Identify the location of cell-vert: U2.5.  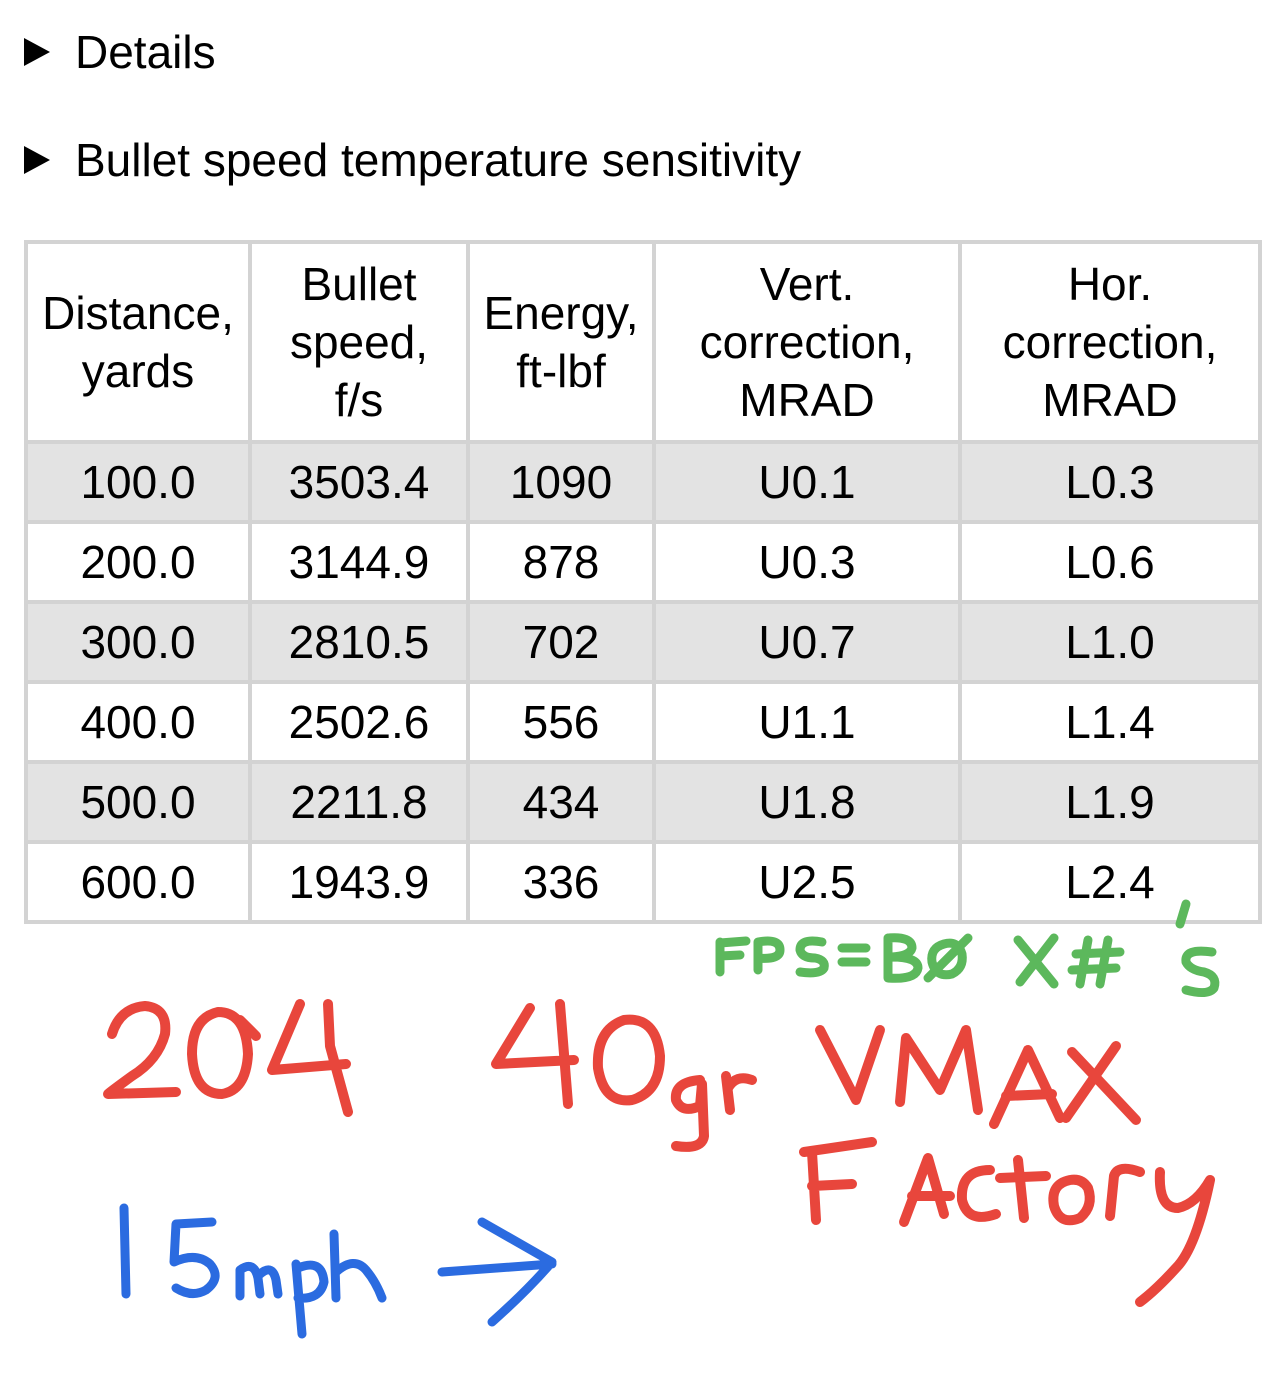
(807, 882).